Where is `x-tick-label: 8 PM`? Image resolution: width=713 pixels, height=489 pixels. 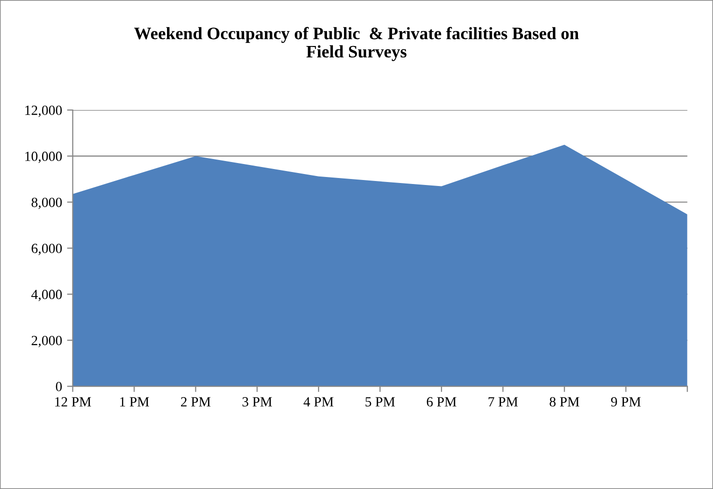
x-tick-label: 8 PM is located at coordinates (565, 401).